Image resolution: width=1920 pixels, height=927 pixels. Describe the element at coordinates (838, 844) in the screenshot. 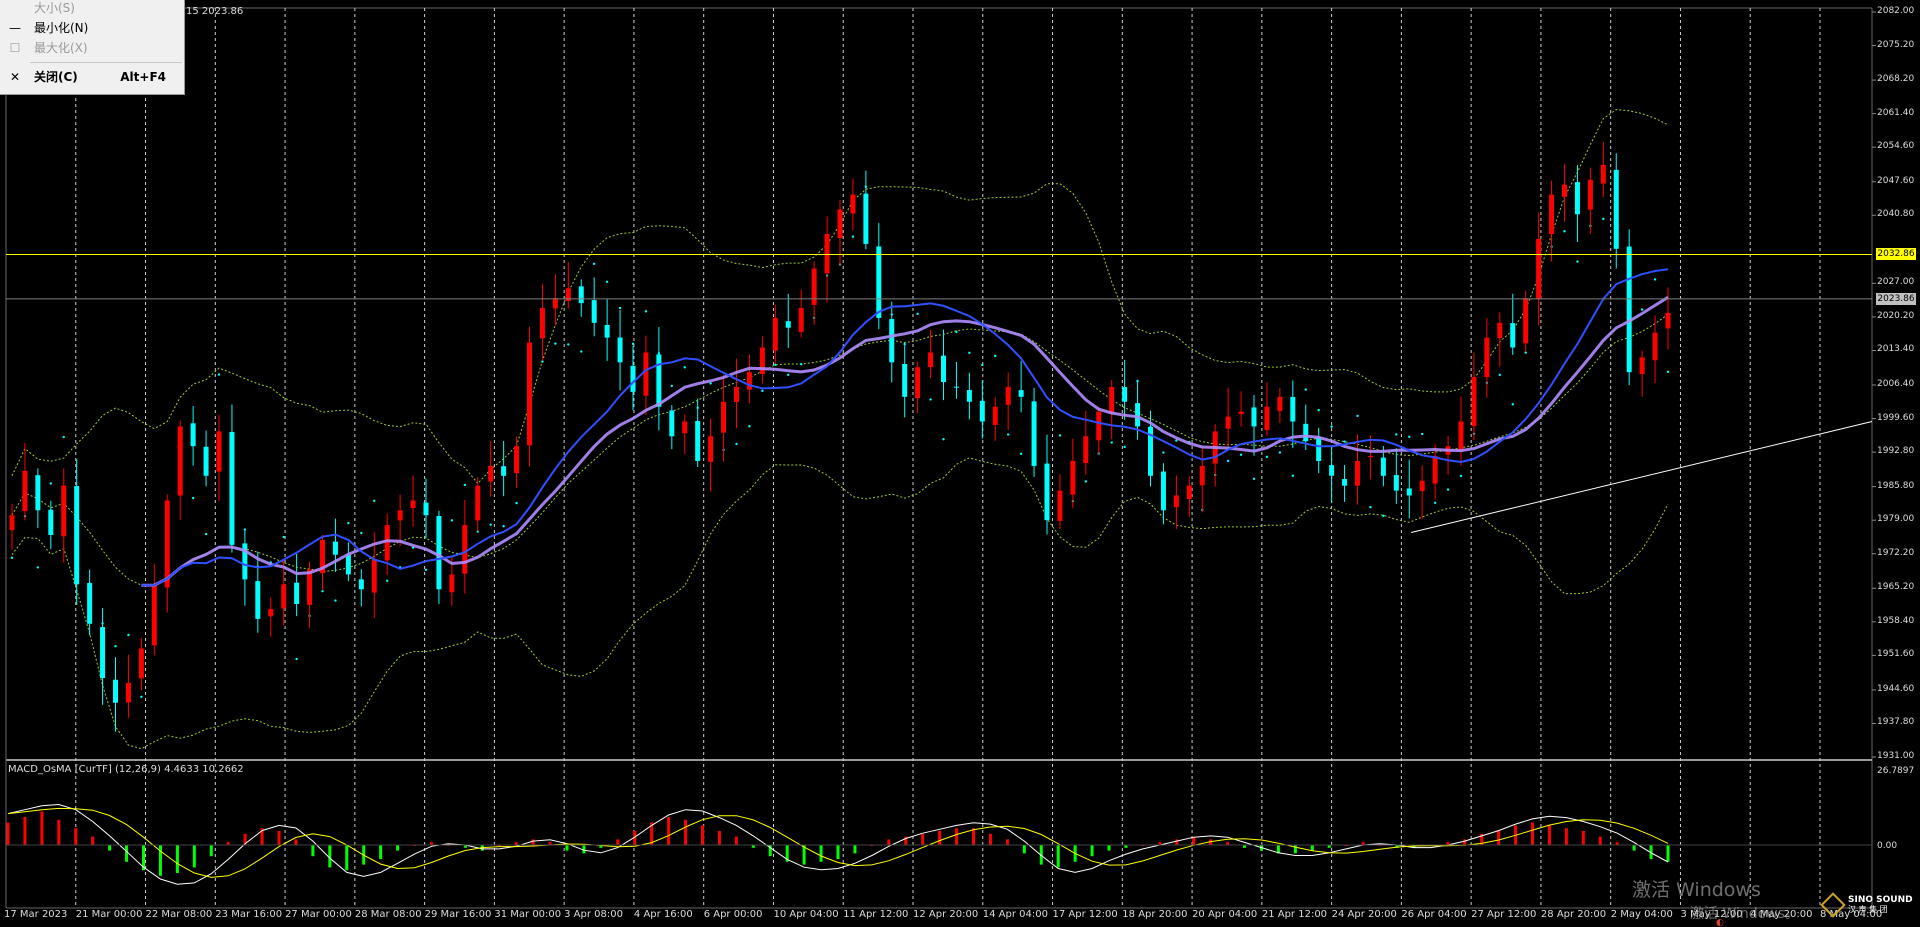

I see `macd-line` at that location.